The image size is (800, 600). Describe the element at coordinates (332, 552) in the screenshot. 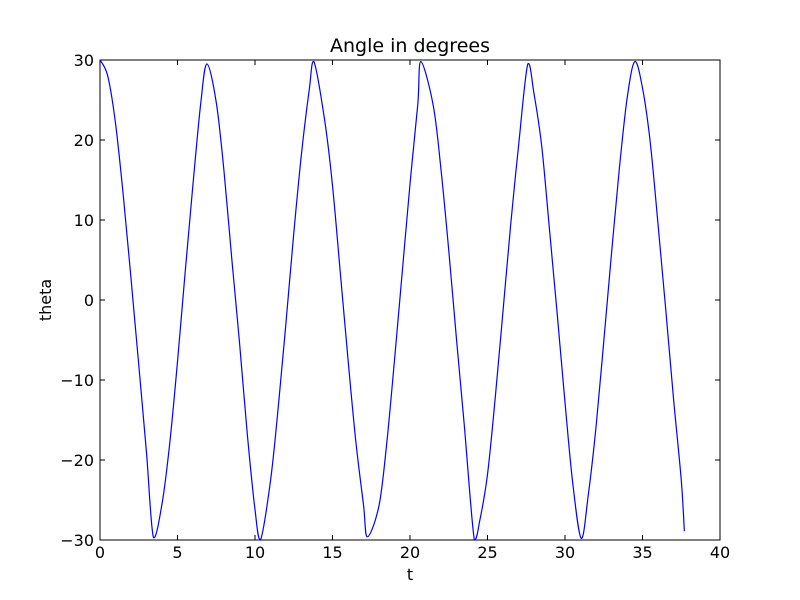

I see `x-tick-label: 15` at that location.